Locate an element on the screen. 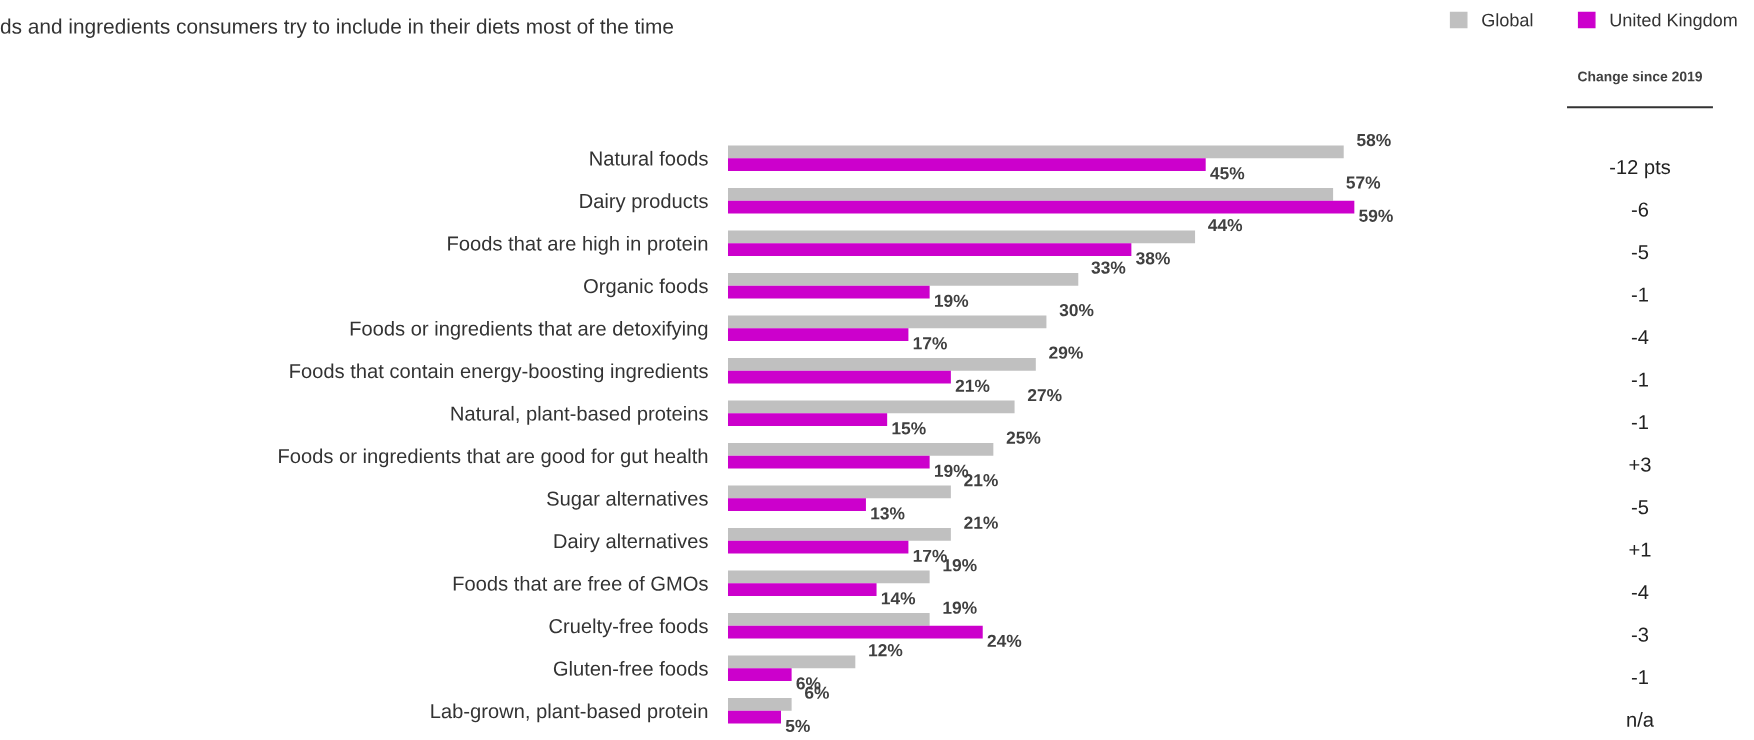 The height and width of the screenshot is (740, 1754). y-tick-label: Foods or ingredients that are good for gut health is located at coordinates (493, 458).